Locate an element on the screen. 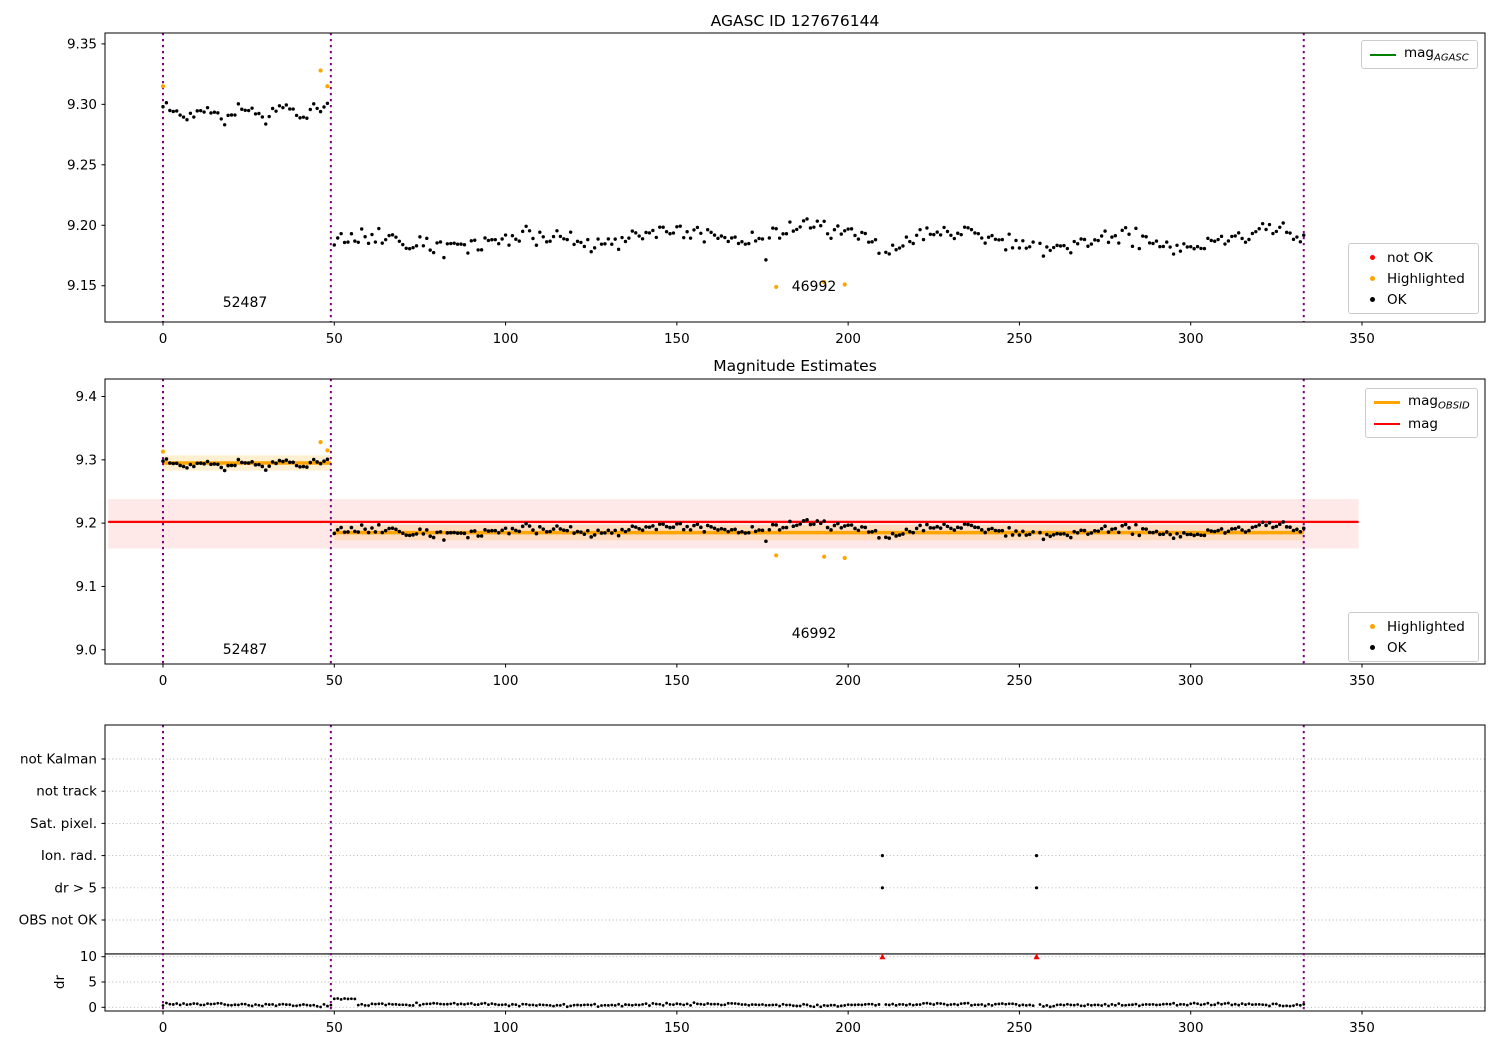 The image size is (1500, 1050). y-tick-label: 9.20 is located at coordinates (82, 226).